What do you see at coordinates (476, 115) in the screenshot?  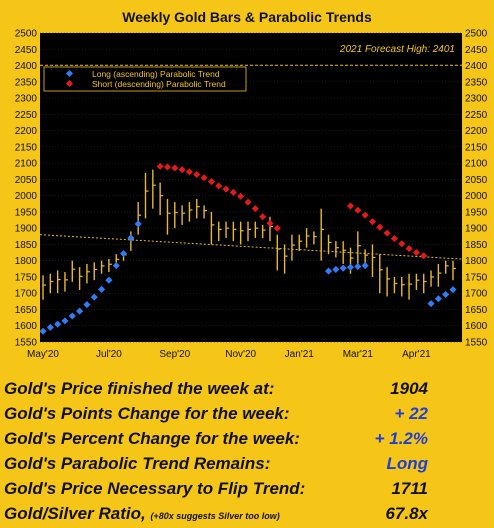 I see `y-tick-label-right: 2250` at bounding box center [476, 115].